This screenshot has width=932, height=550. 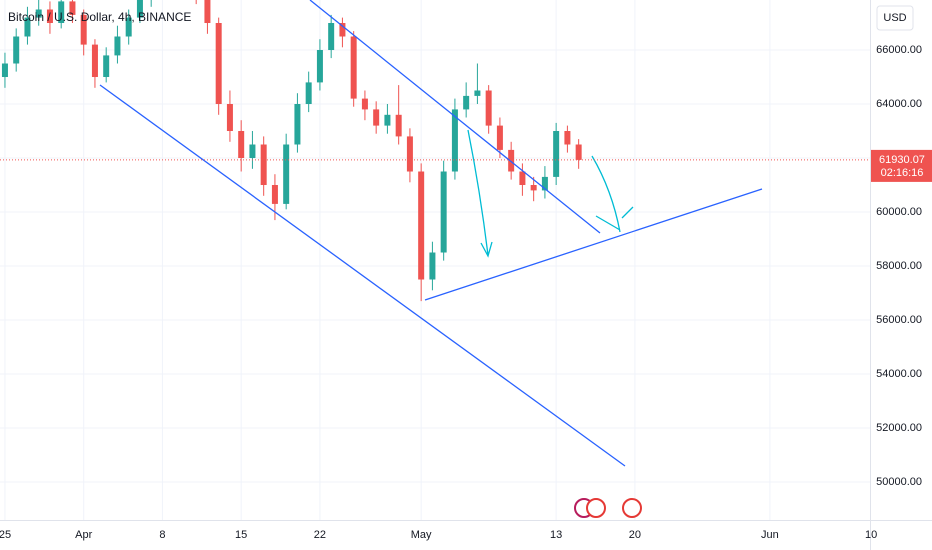 I want to click on channel-line, so click(x=455, y=117).